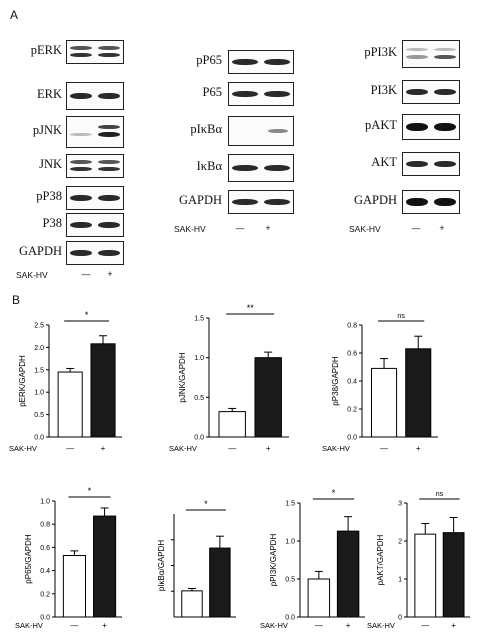 The height and width of the screenshot is (635, 483). I want to click on y-tick-label: 0.4, so click(45, 571).